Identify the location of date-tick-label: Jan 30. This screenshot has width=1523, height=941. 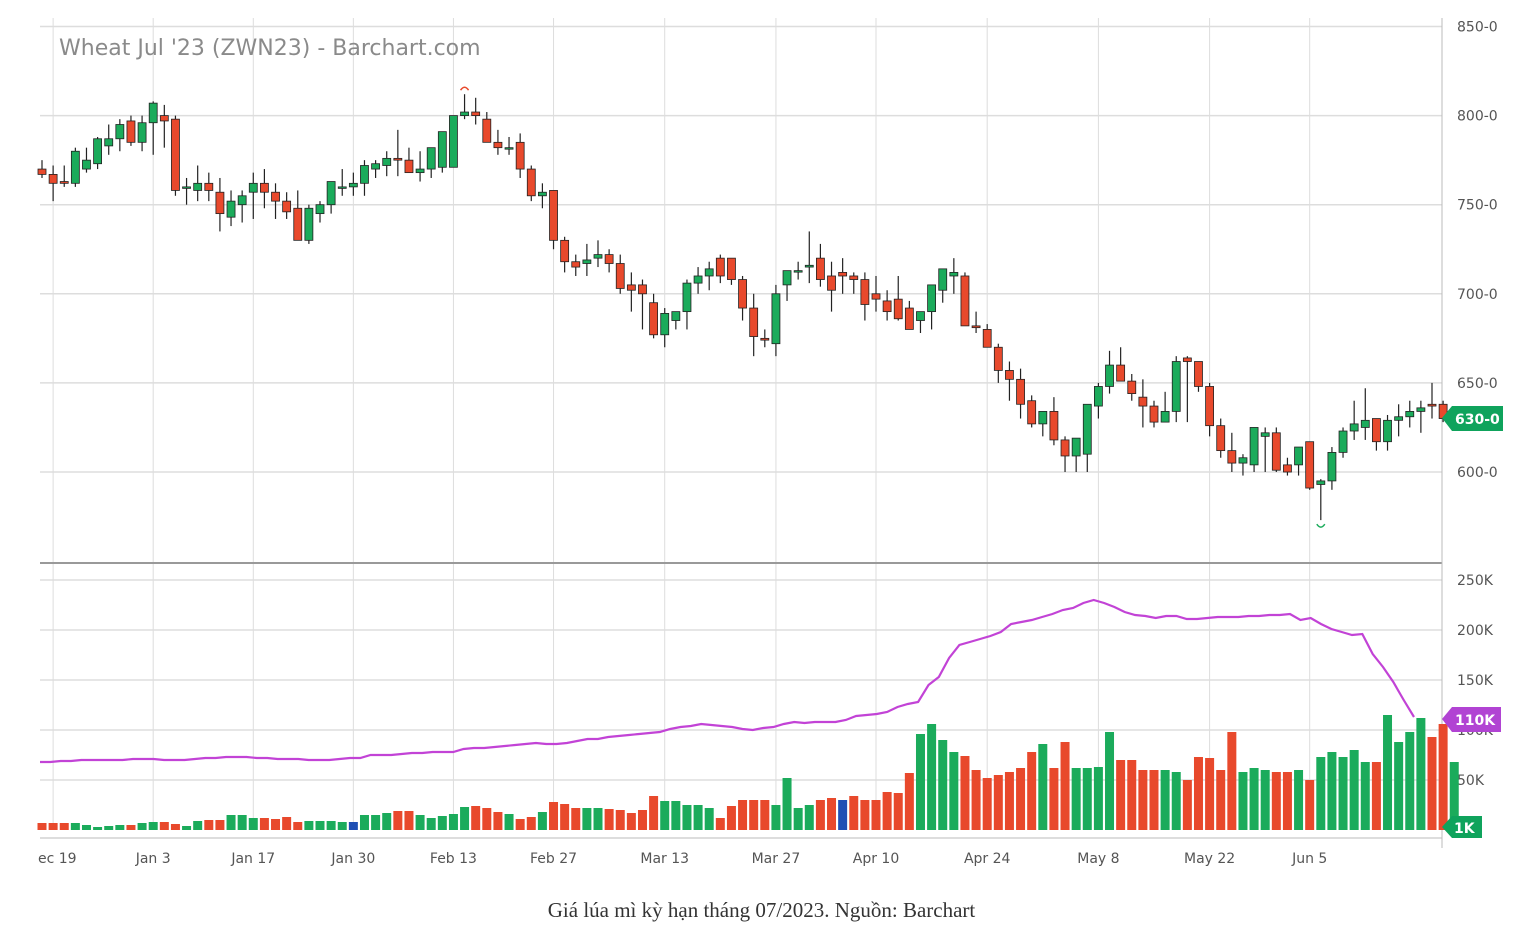
(352, 859).